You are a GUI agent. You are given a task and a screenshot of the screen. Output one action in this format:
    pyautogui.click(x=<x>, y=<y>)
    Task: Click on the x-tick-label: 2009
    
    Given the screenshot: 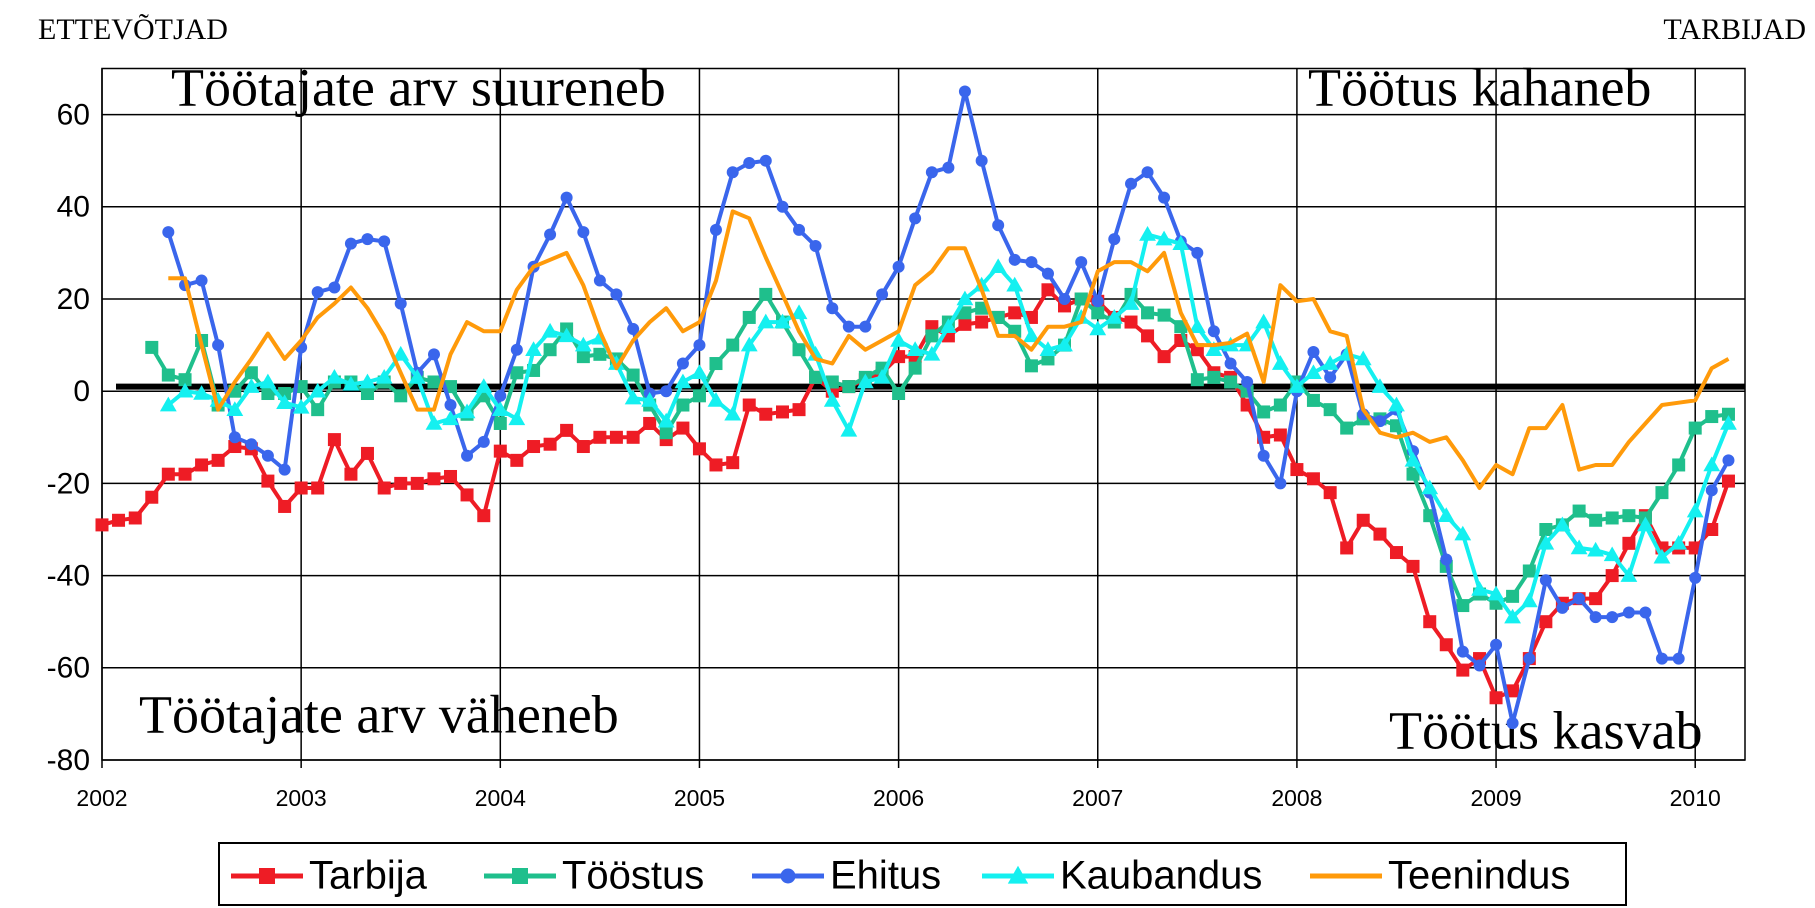 What is the action you would take?
    pyautogui.click(x=1495, y=798)
    